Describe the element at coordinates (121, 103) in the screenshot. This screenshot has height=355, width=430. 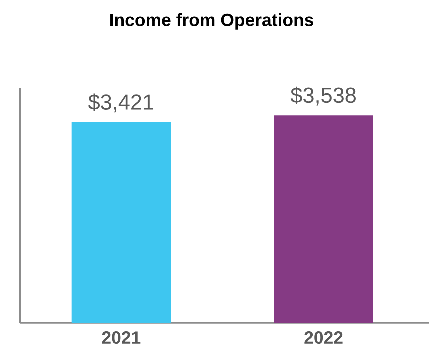
I see `data-label: $3,421` at that location.